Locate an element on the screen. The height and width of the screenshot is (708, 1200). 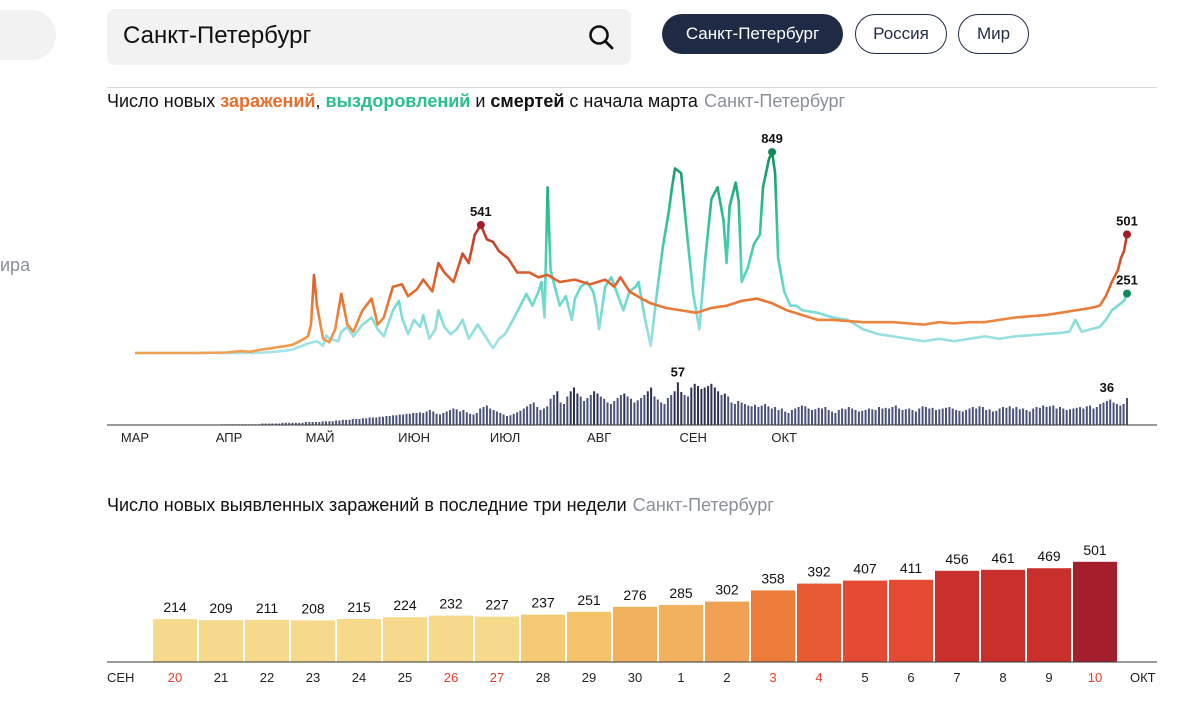
month-end-label: ОКТ is located at coordinates (1143, 677).